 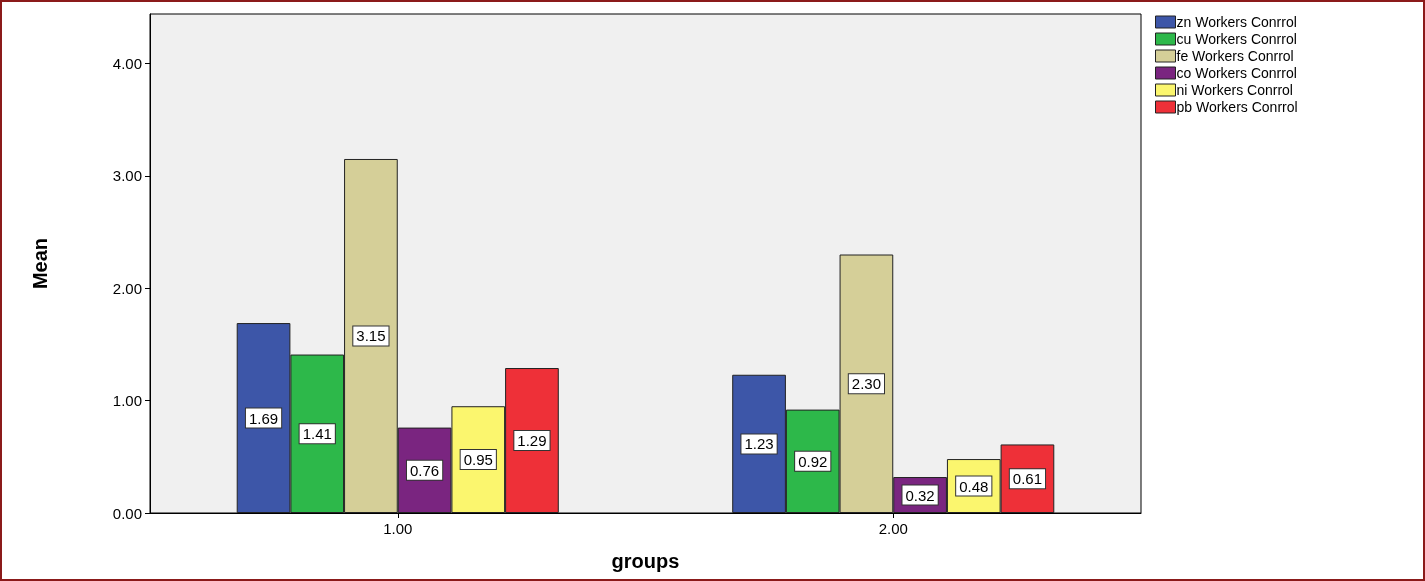 I want to click on y-tick-label: 0.00, so click(x=127, y=513).